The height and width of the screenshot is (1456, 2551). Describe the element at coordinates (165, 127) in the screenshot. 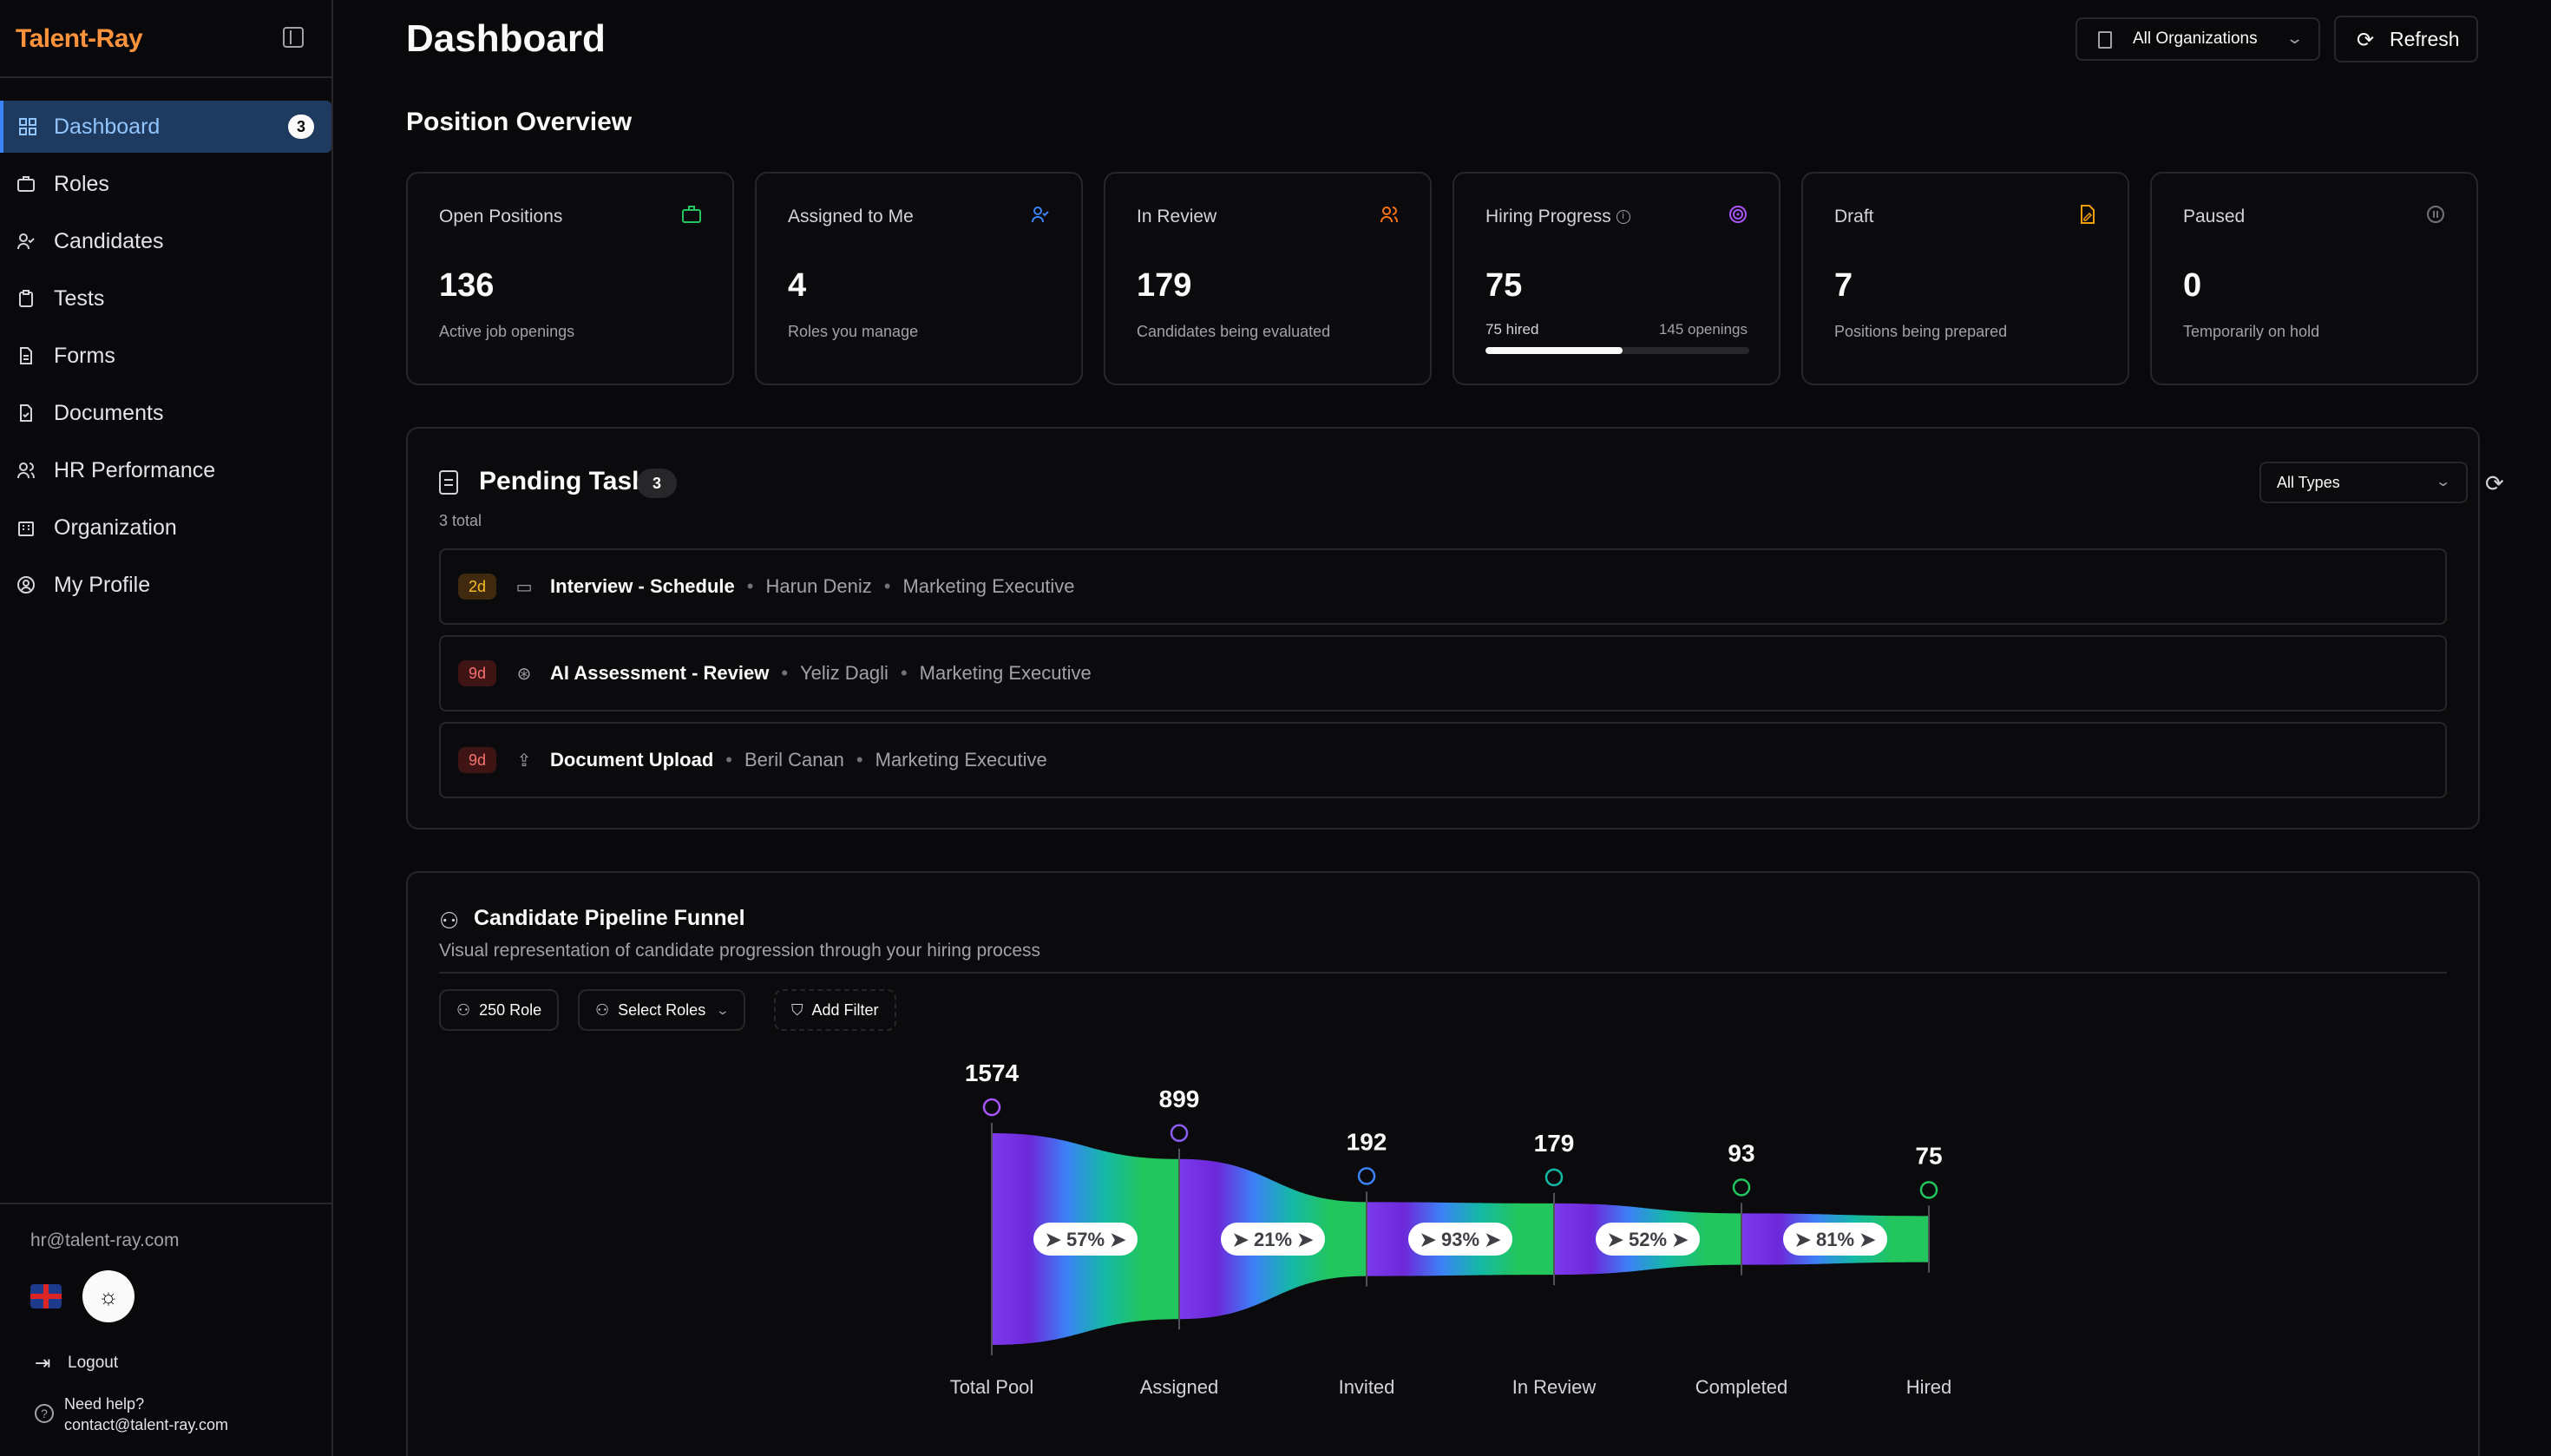

I see `sidebar-item-dashboard: Dashboard 3` at that location.